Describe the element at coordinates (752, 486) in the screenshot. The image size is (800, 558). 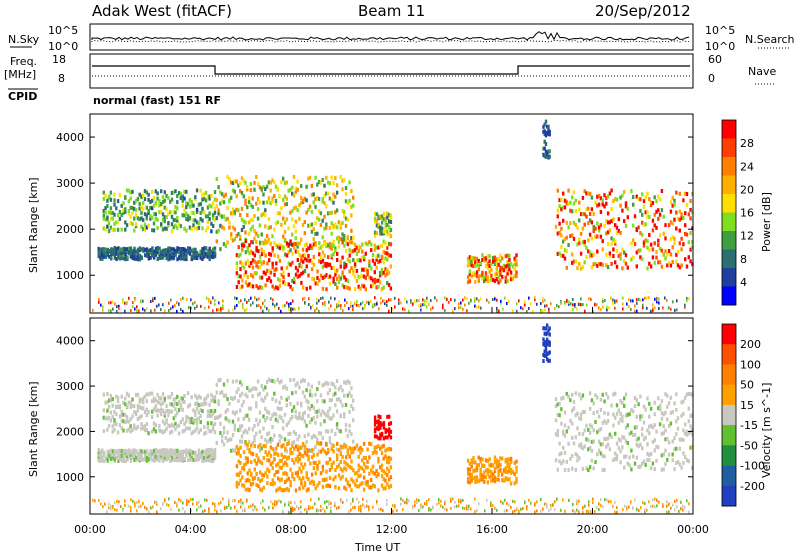
I see `colorbar-tick-label: -200` at that location.